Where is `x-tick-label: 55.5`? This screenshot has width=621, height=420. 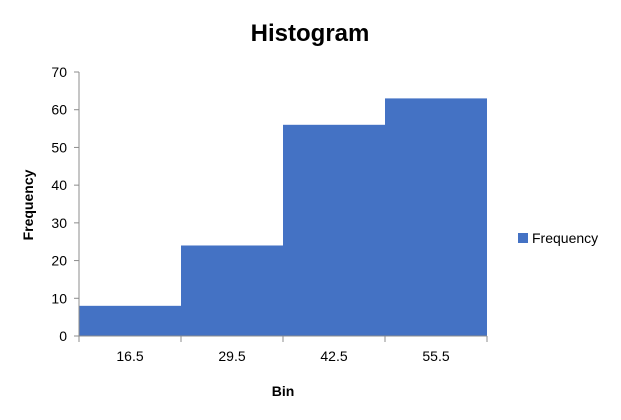
x-tick-label: 55.5 is located at coordinates (435, 356).